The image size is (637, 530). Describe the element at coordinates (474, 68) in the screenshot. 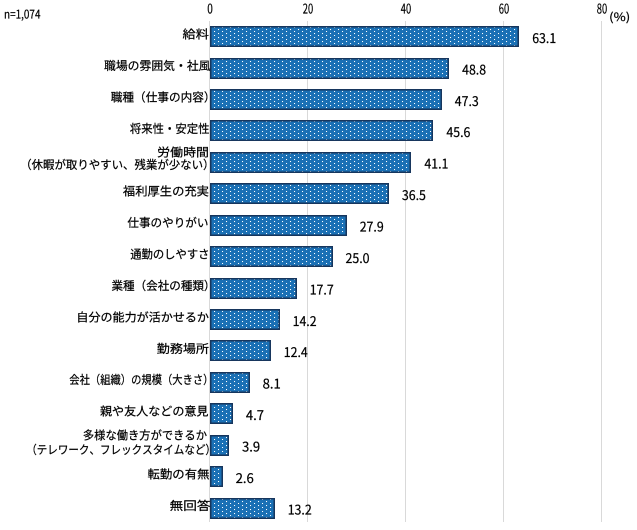

I see `svg-text: 48.8` at that location.